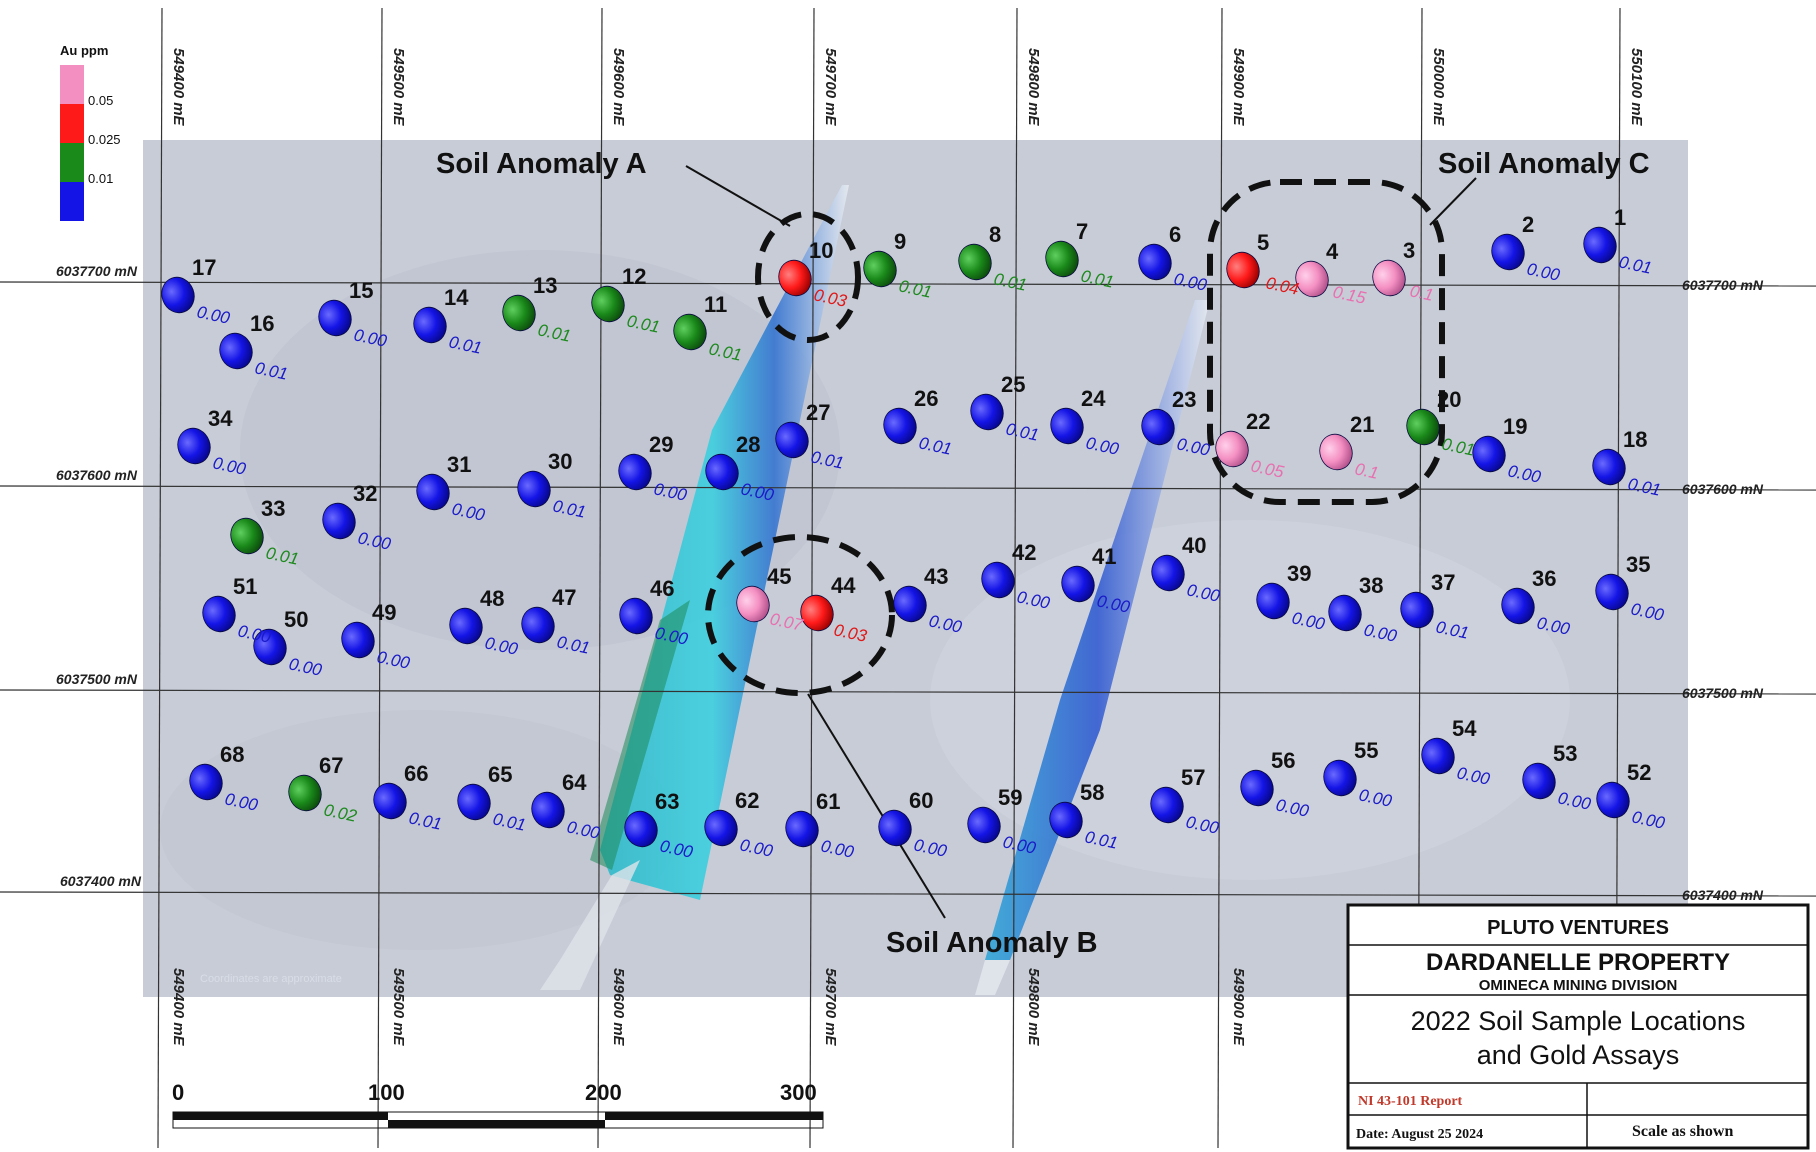  What do you see at coordinates (1010, 797) in the screenshot?
I see `sample-id: 59` at bounding box center [1010, 797].